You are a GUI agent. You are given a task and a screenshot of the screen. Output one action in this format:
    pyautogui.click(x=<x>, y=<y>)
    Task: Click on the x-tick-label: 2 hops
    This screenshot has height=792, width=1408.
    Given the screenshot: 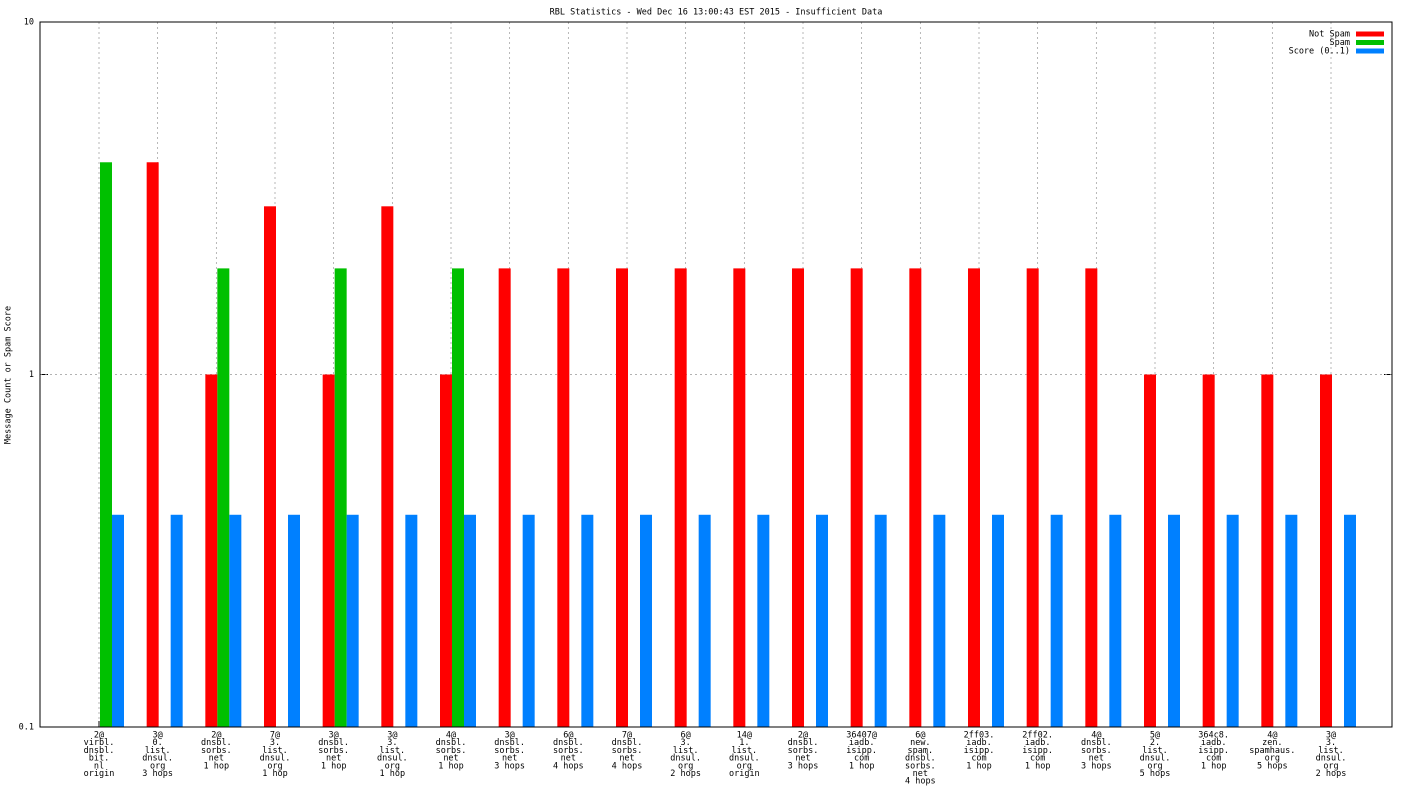 What is the action you would take?
    pyautogui.click(x=1331, y=774)
    